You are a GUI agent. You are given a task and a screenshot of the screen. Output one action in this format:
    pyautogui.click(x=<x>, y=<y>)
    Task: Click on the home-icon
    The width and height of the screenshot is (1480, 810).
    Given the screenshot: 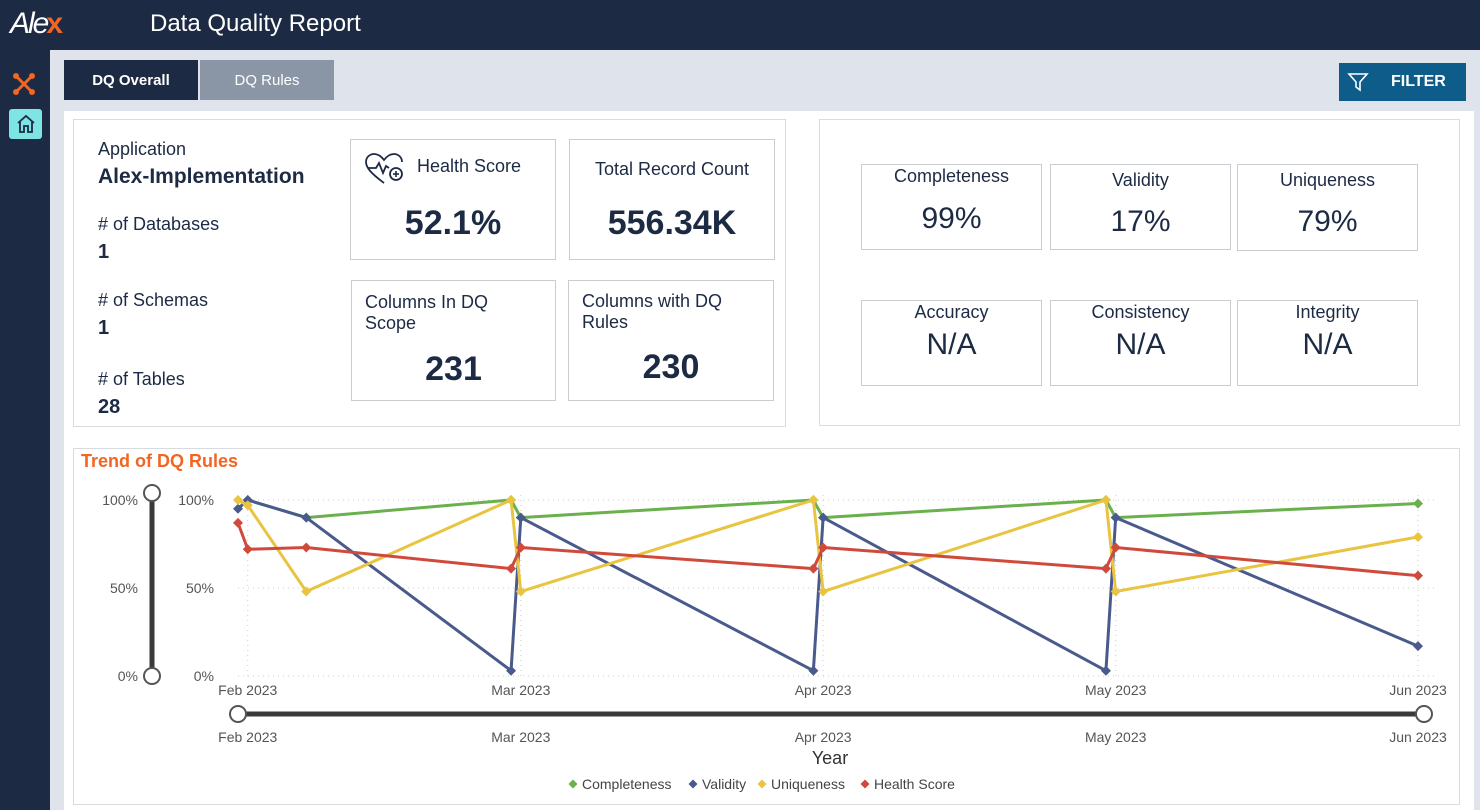 What is the action you would take?
    pyautogui.click(x=25, y=123)
    